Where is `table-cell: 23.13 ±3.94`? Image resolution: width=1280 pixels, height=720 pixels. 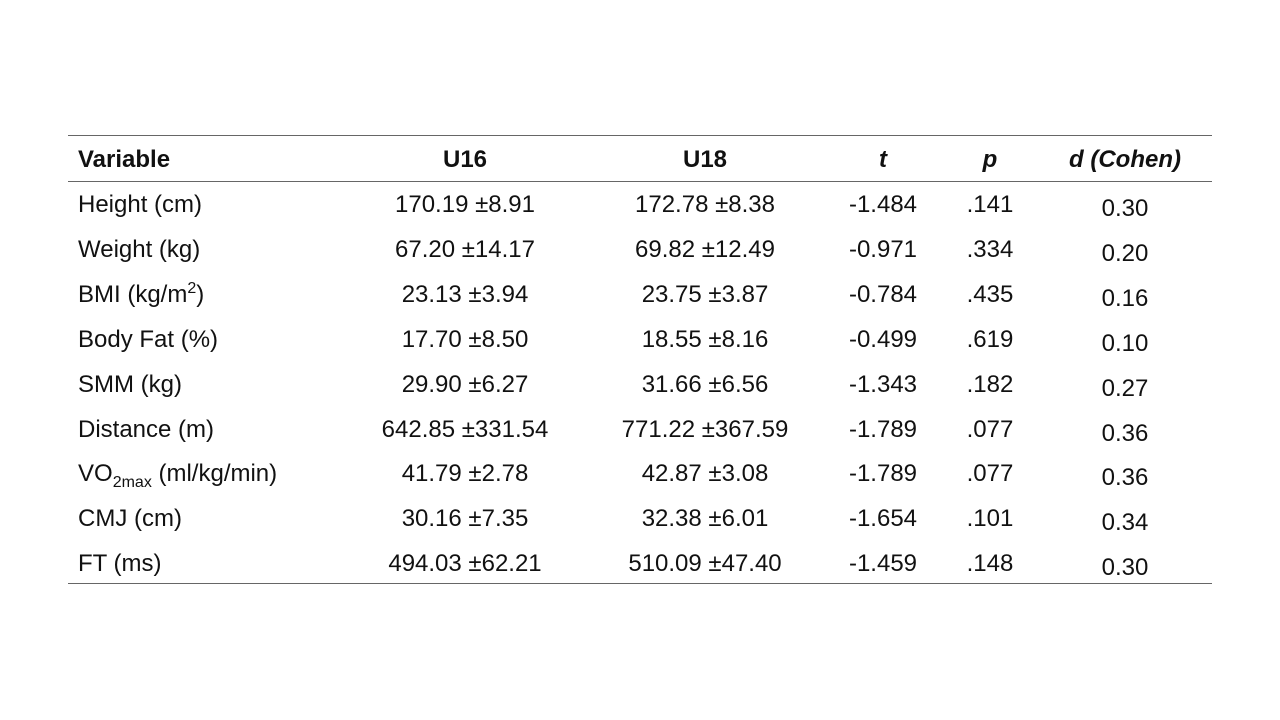 table-cell: 23.13 ±3.94 is located at coordinates (465, 294).